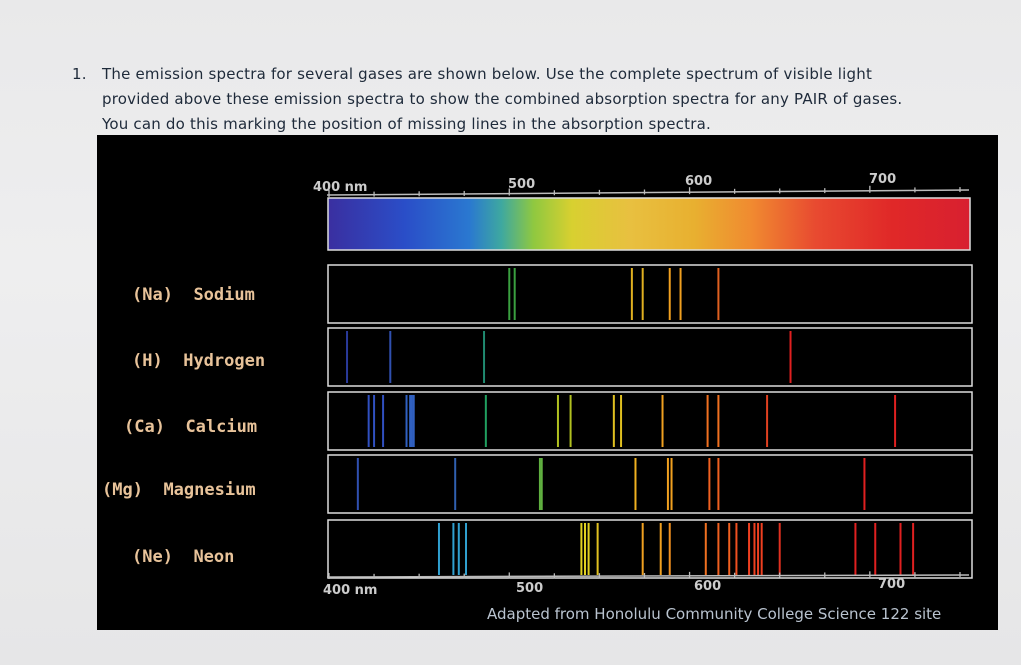 The image size is (1021, 665). I want to click on spectrum-row-calcium, so click(650, 421).